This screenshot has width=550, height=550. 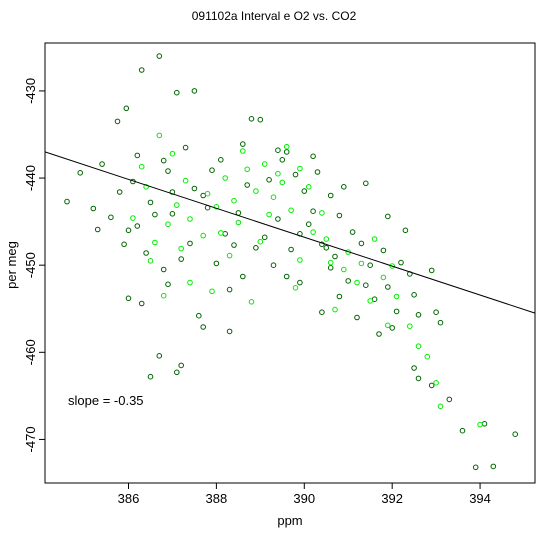 I want to click on x-tick-label: 388, so click(x=217, y=498).